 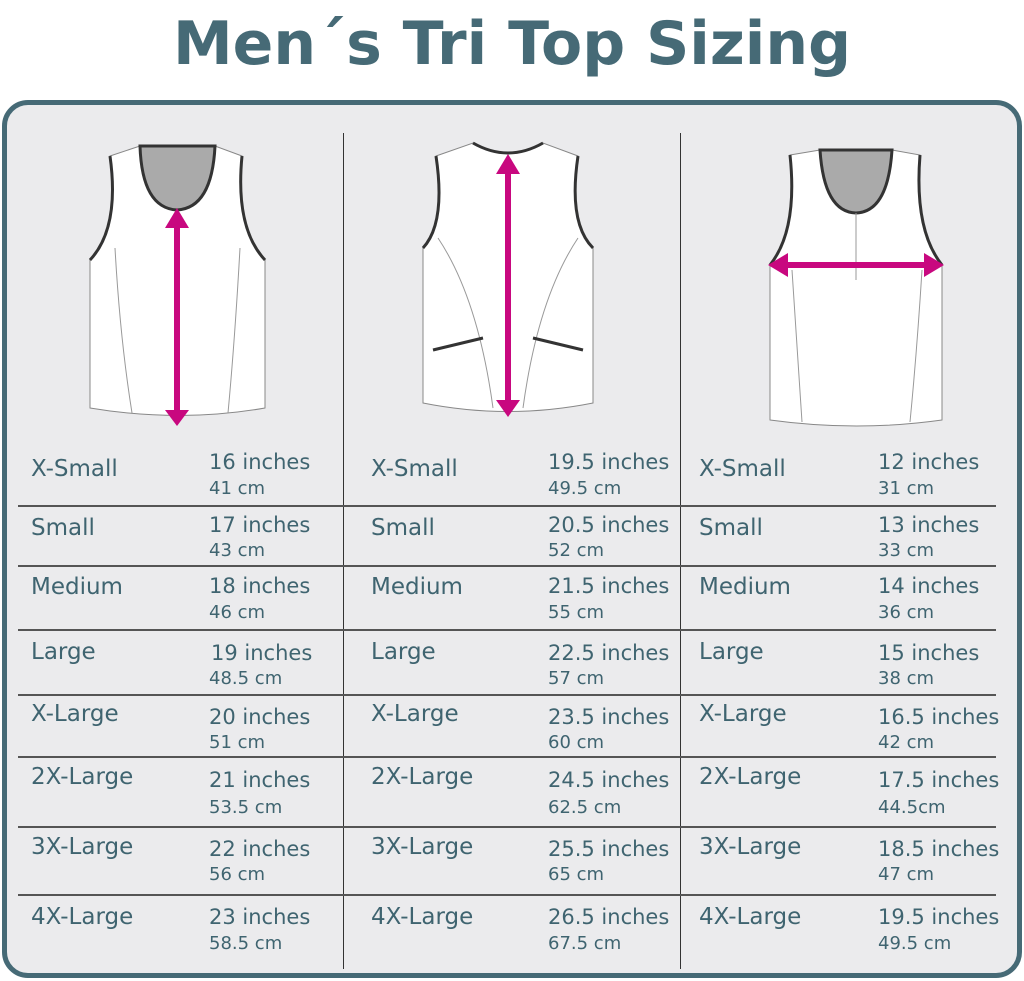 What do you see at coordinates (260, 917) in the screenshot?
I see `measurement-inches: 23 inches` at bounding box center [260, 917].